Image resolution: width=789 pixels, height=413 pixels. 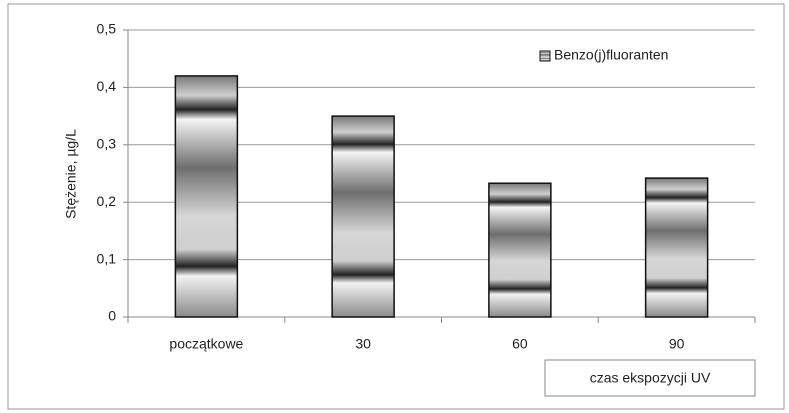 What do you see at coordinates (611, 55) in the screenshot?
I see `legend-label: Benzo(j)fluoranten` at bounding box center [611, 55].